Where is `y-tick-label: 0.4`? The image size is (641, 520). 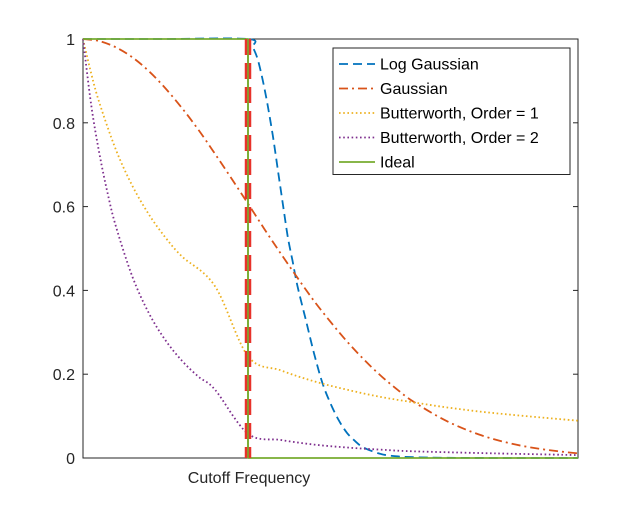 y-tick-label: 0.4 is located at coordinates (64, 291).